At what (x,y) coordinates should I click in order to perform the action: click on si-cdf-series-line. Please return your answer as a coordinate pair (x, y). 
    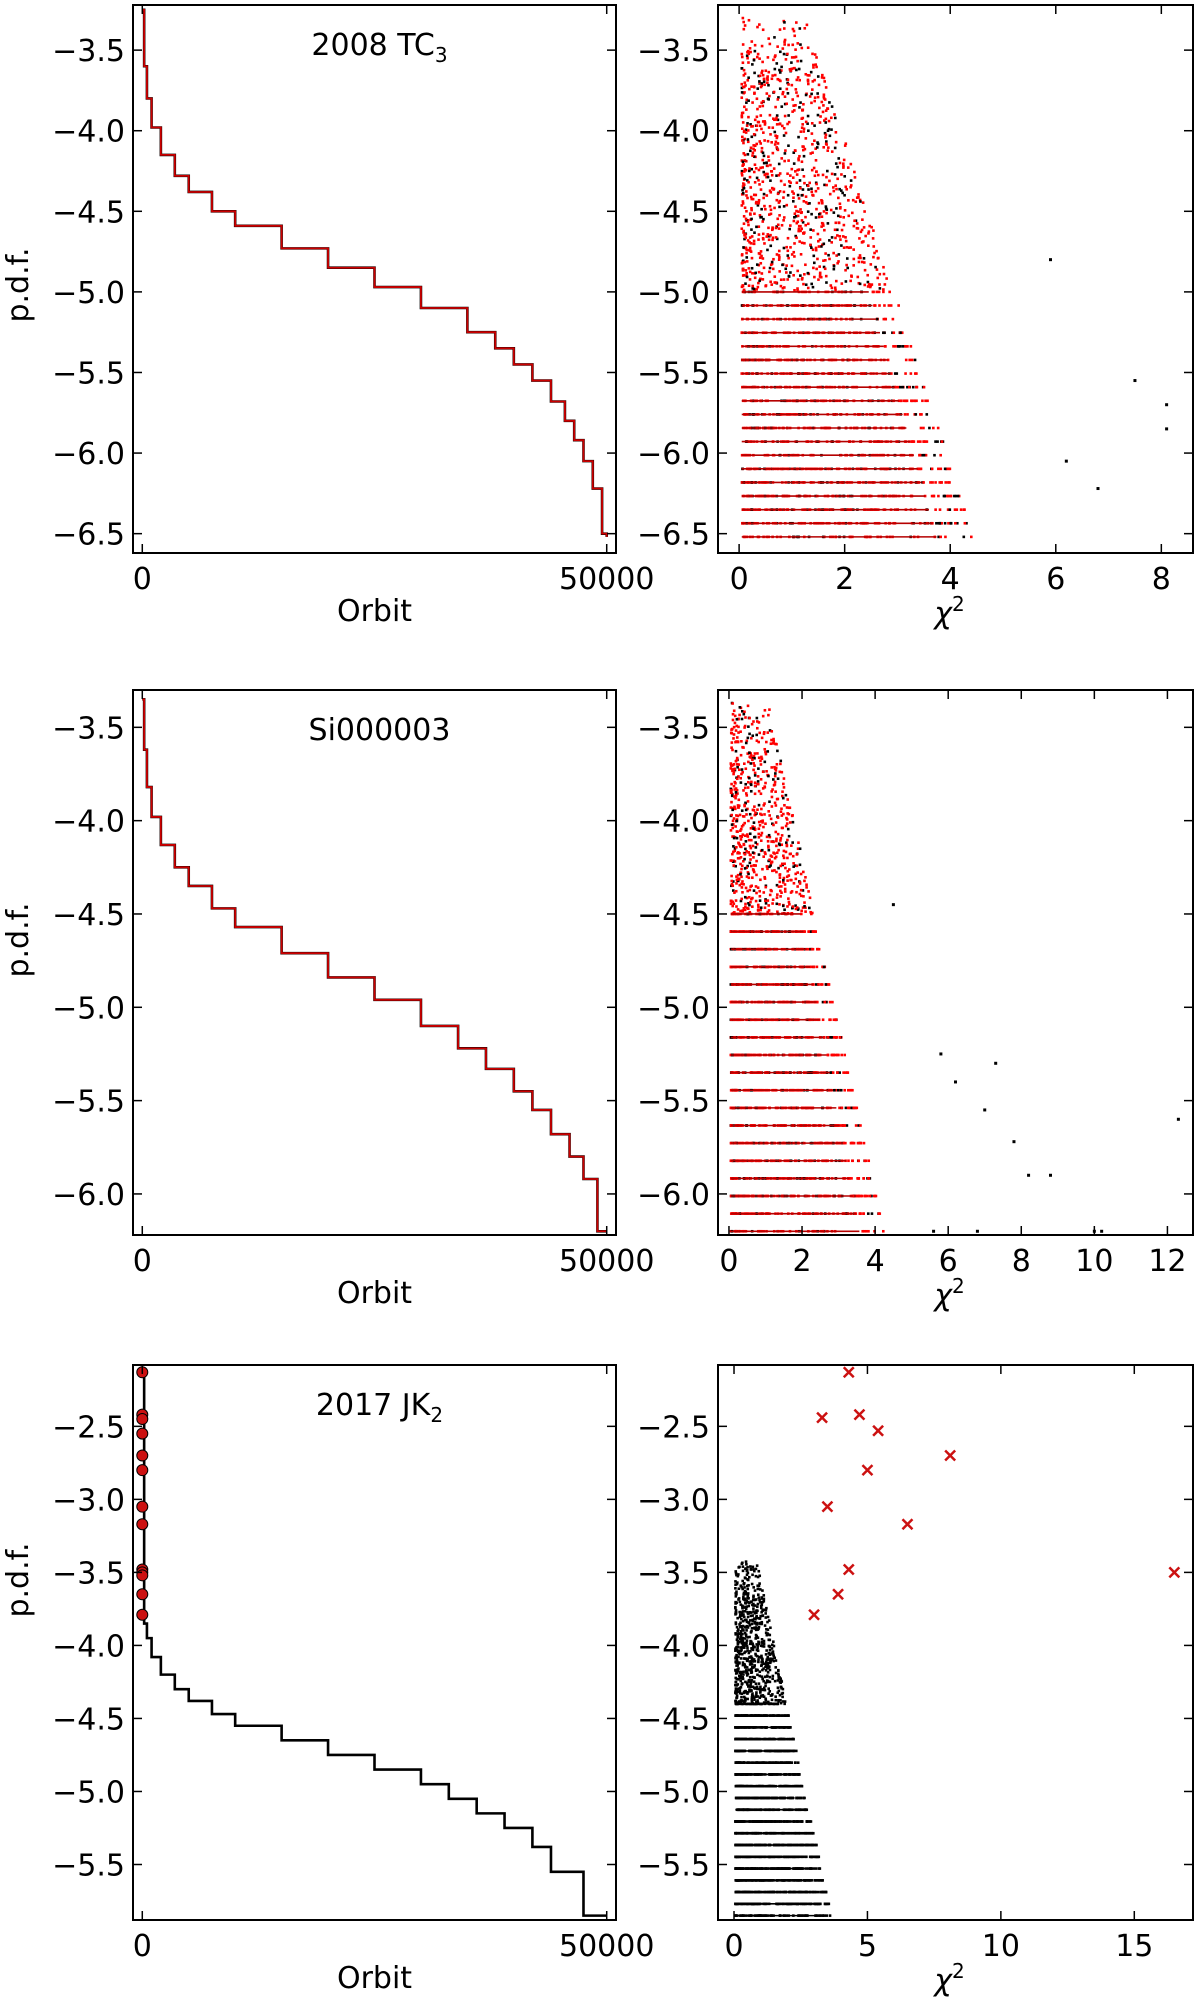
    Looking at the image, I should click on (374, 965).